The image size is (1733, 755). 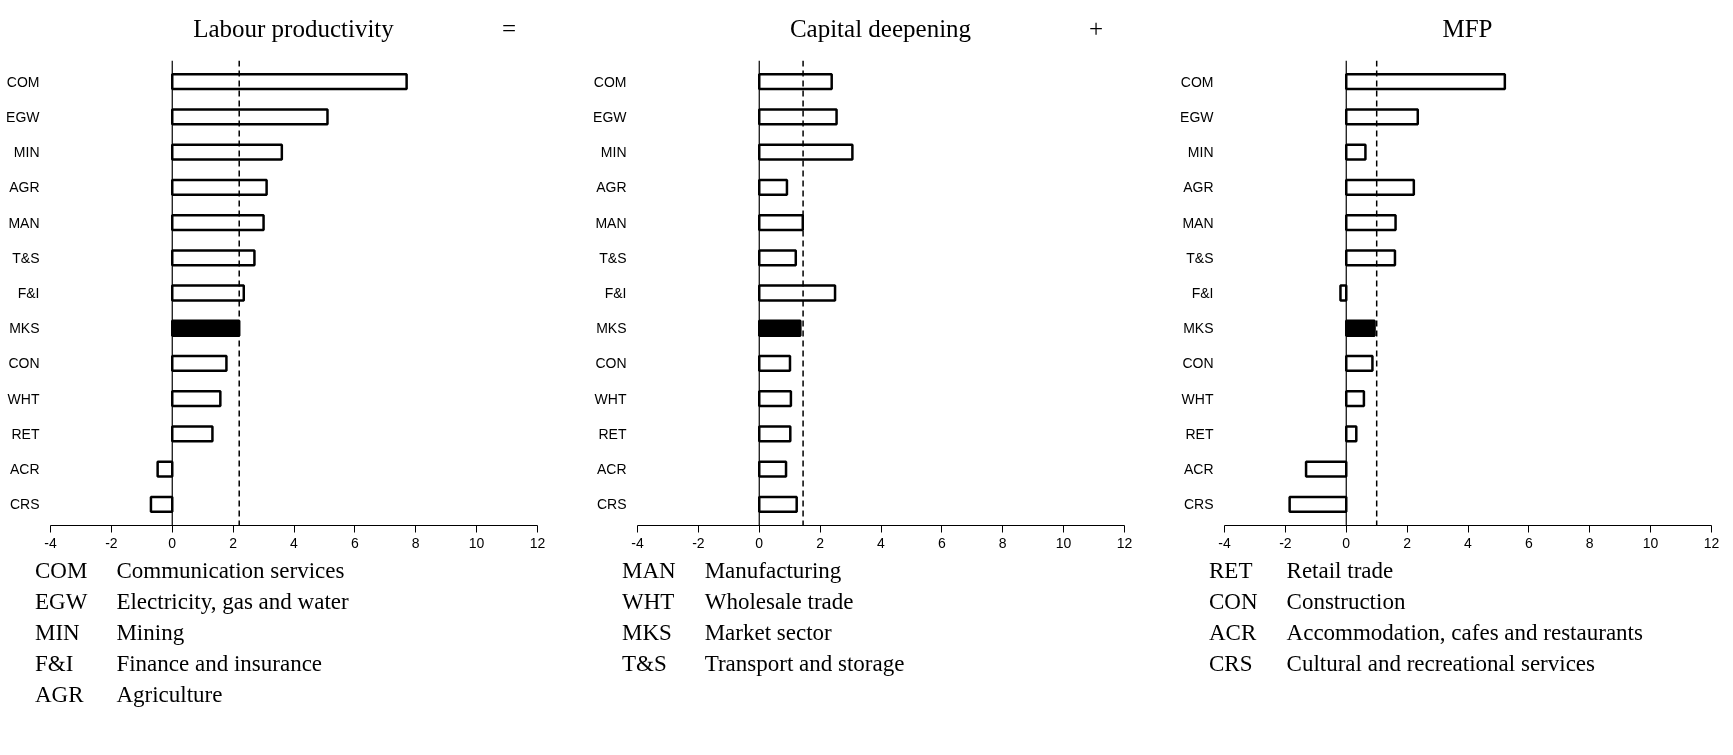 What do you see at coordinates (179, 663) in the screenshot?
I see `text: F&I Finance and insurance` at bounding box center [179, 663].